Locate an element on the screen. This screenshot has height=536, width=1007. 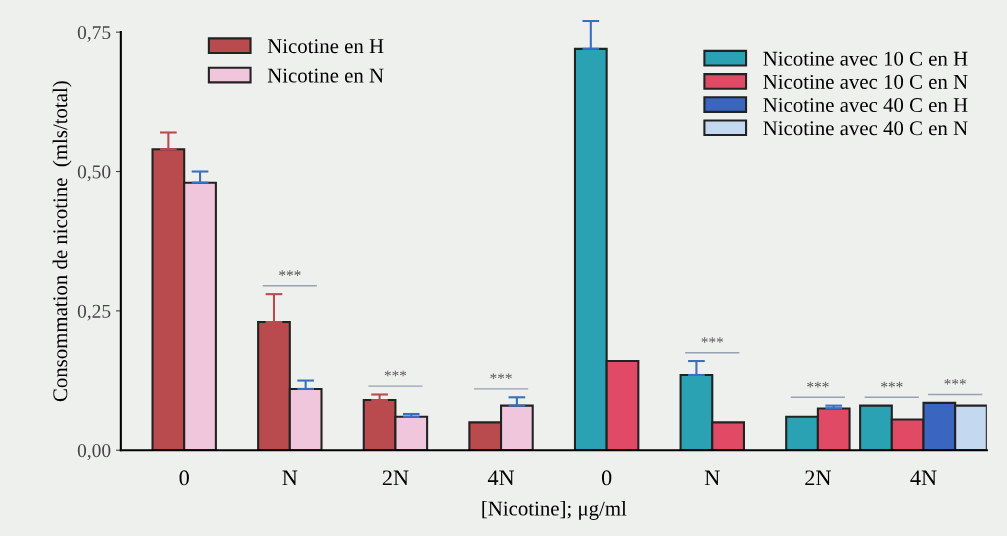
y-axis-title: Consommation de nicotine (mls/total) is located at coordinates (62, 241).